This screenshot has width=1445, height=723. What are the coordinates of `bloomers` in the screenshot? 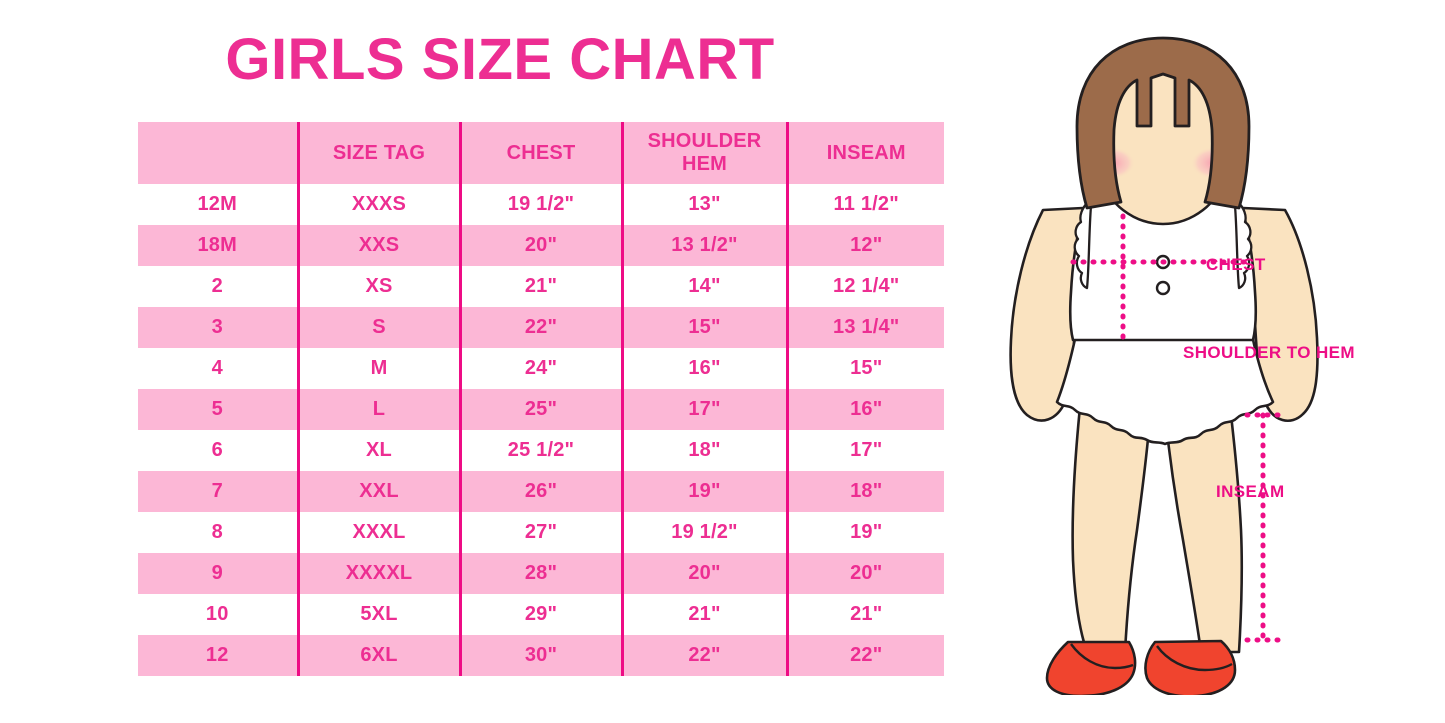 It's located at (1165, 387).